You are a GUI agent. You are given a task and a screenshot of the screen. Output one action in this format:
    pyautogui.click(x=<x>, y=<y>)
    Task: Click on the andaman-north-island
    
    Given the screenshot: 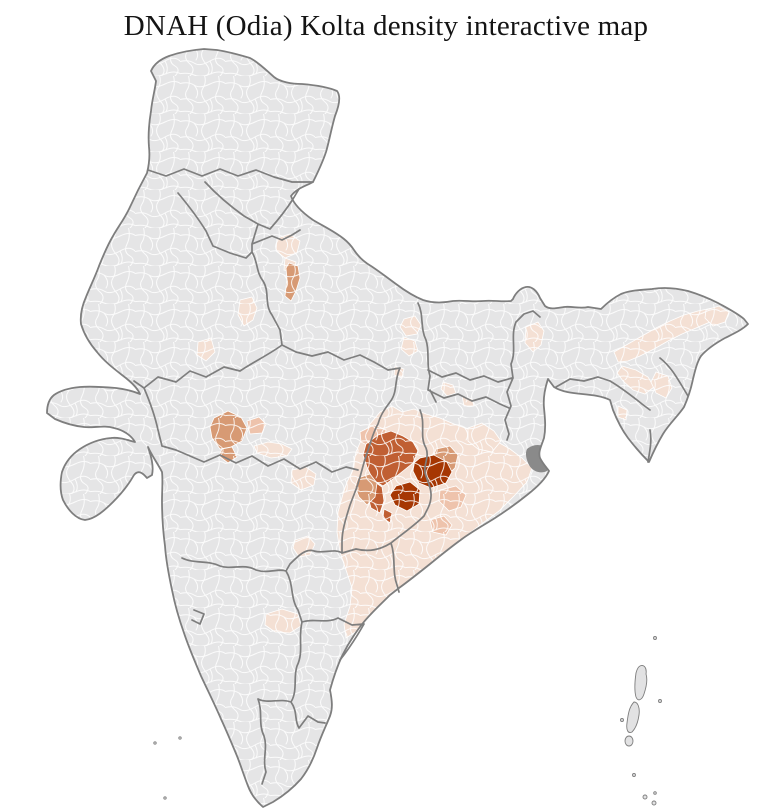 What is the action you would take?
    pyautogui.click(x=641, y=683)
    